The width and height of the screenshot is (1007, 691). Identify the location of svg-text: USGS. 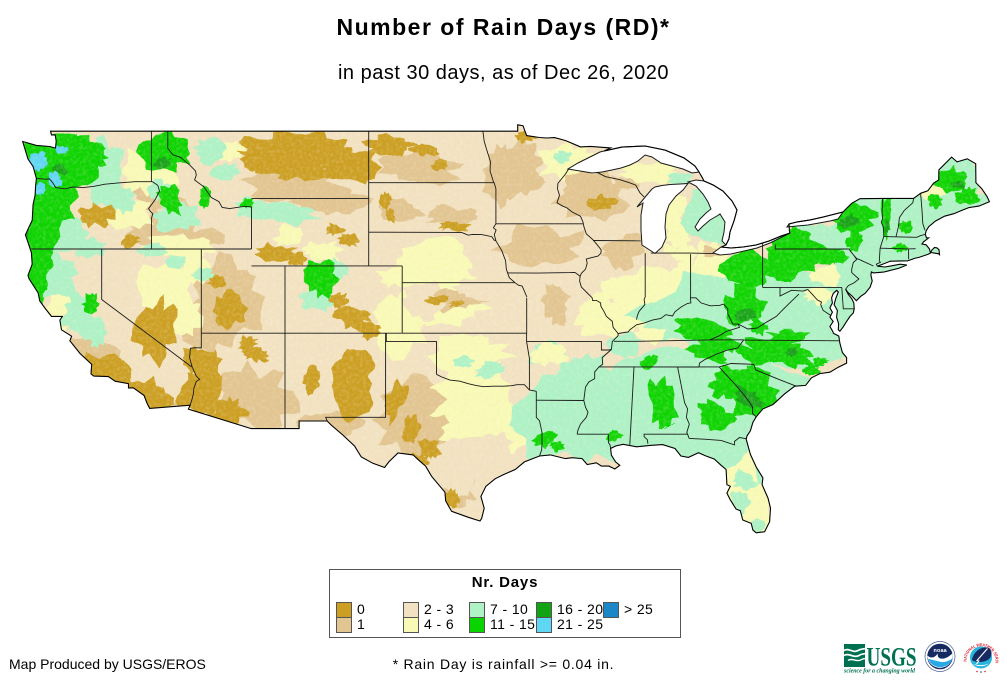
(892, 657).